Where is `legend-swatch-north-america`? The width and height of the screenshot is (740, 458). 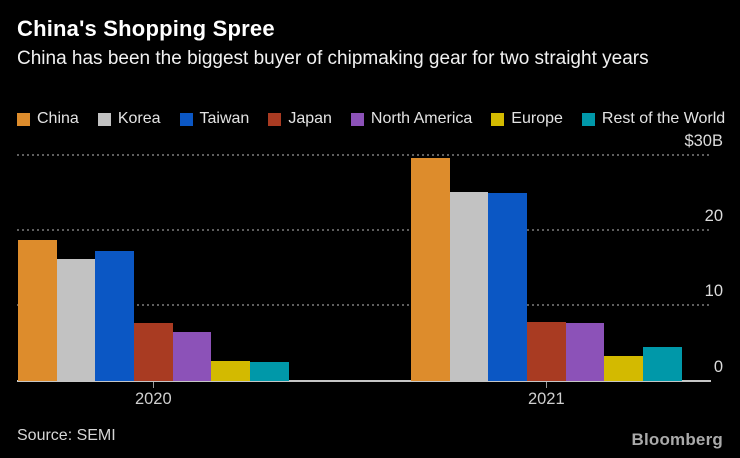
legend-swatch-north-america is located at coordinates (357, 119).